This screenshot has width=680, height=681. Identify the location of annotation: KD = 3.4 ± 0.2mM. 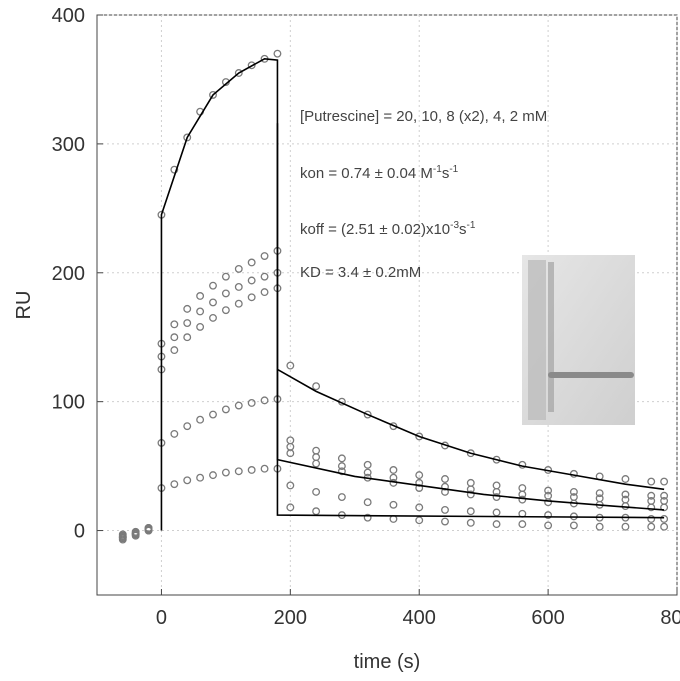
(360, 272).